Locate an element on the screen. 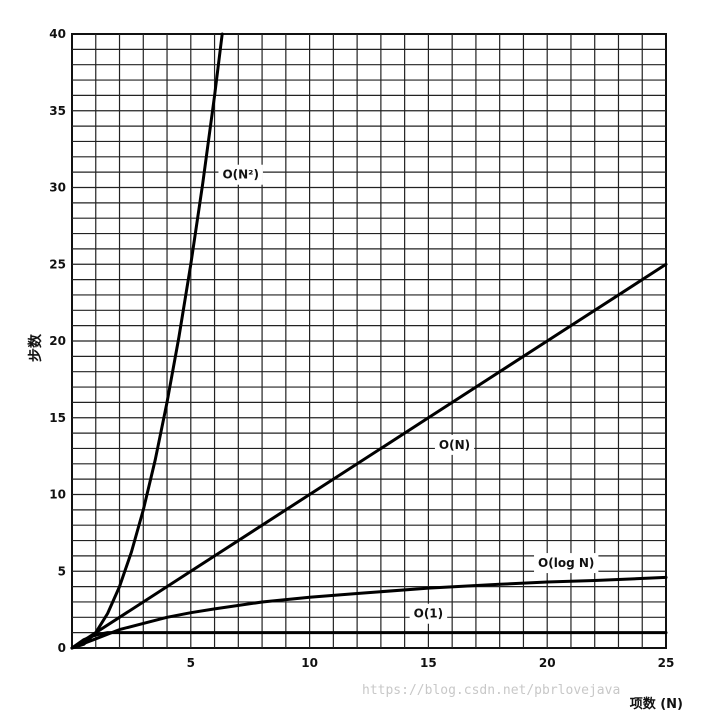  curve-label-text: O(1) is located at coordinates (429, 614).